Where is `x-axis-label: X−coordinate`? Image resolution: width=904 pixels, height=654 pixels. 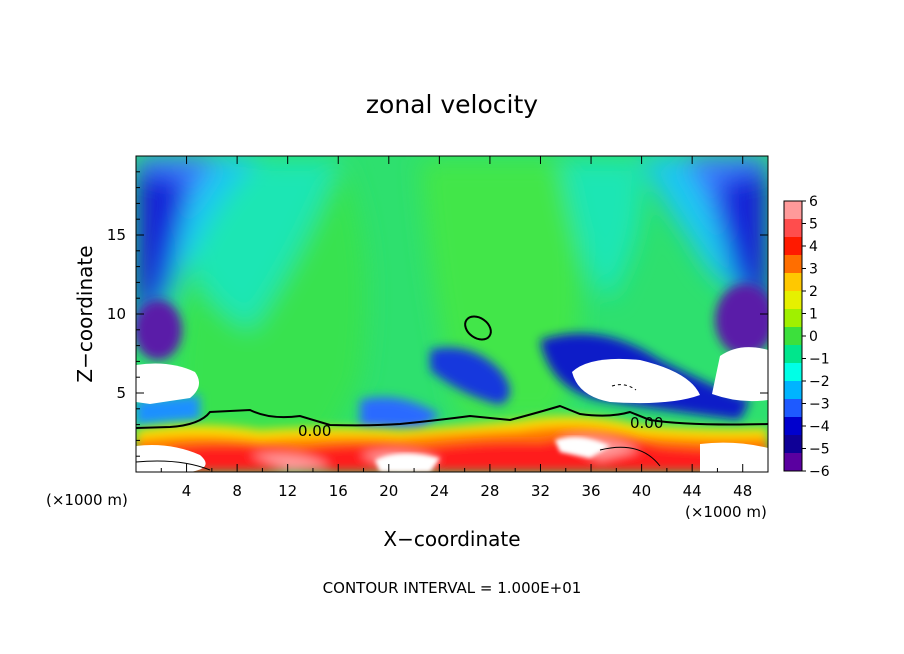
x-axis-label: X−coordinate is located at coordinates (451, 539).